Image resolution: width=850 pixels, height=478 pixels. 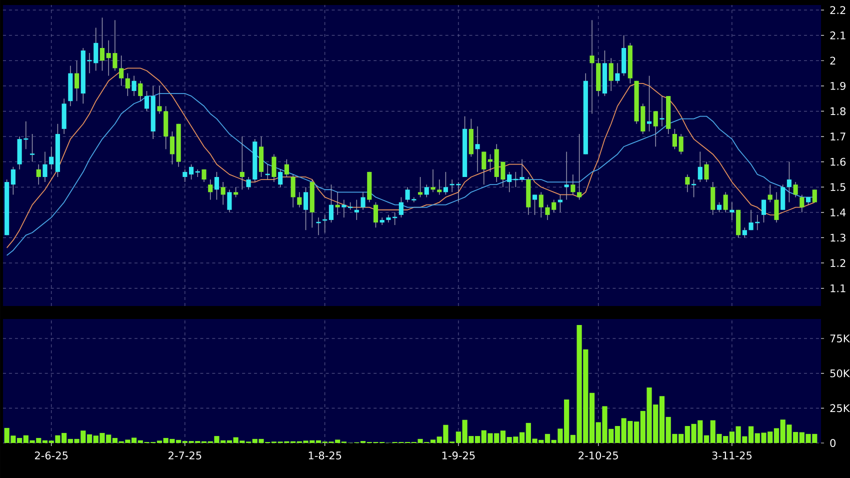 I want to click on y-tick-label: 0, so click(x=833, y=443).